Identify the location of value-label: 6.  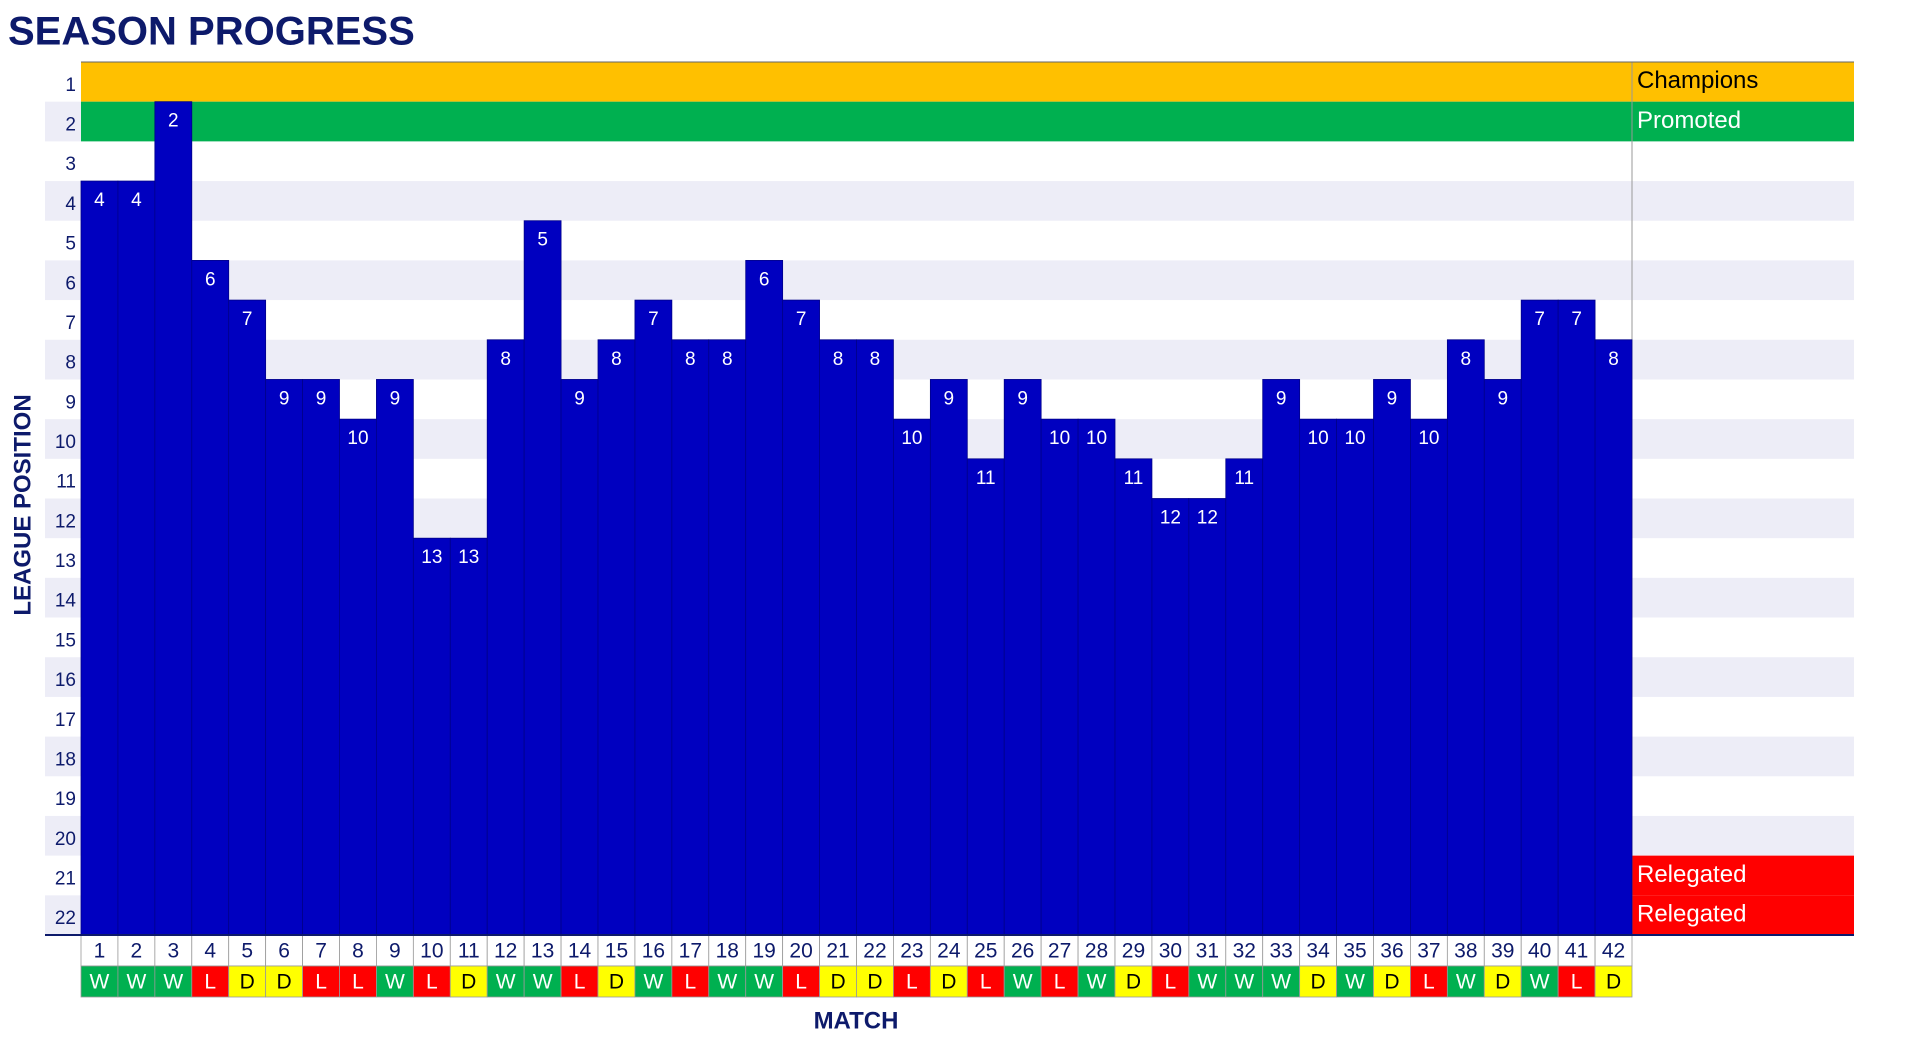
(764, 279).